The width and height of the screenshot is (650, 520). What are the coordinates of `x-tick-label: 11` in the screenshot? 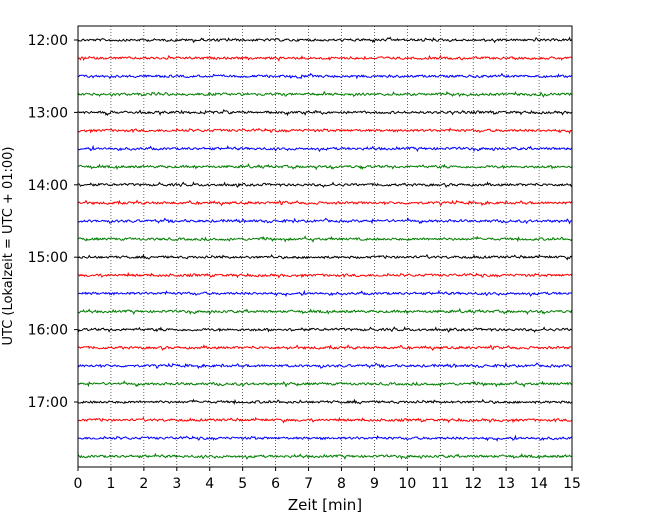 It's located at (440, 484).